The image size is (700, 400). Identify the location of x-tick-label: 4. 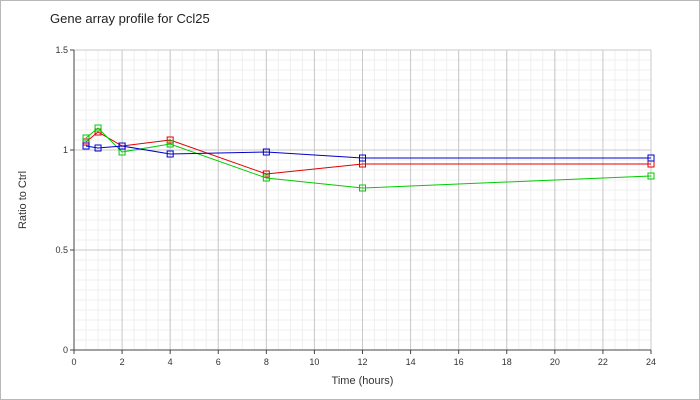
(170, 362).